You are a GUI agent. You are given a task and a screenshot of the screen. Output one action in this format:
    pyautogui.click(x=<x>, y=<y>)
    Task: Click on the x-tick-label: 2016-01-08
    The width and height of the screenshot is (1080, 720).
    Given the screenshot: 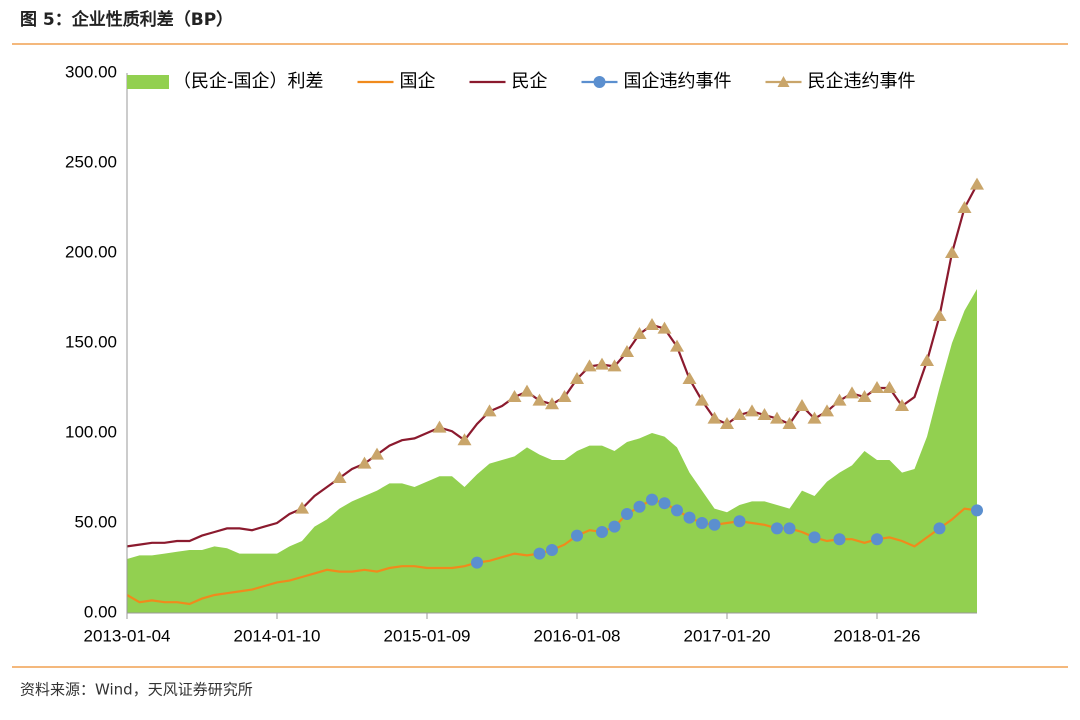 What is the action you would take?
    pyautogui.click(x=577, y=635)
    